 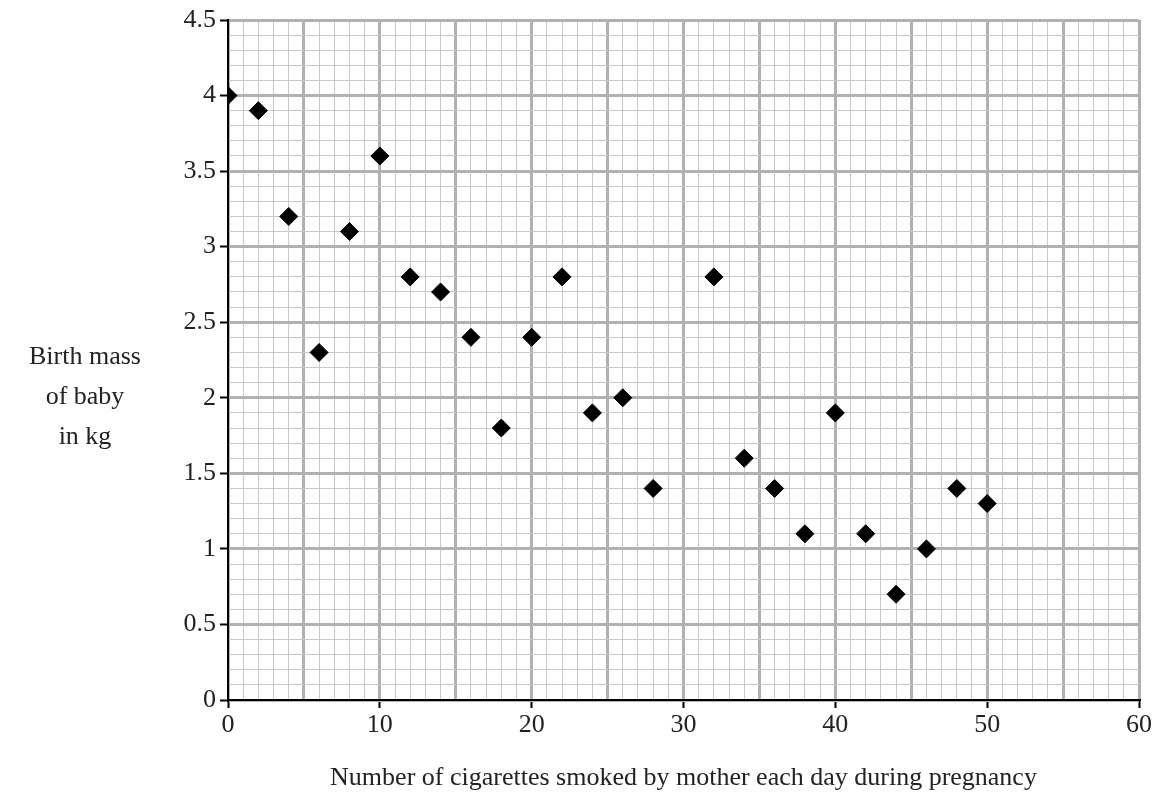 I want to click on y-tick-label: 1, so click(x=209, y=547).